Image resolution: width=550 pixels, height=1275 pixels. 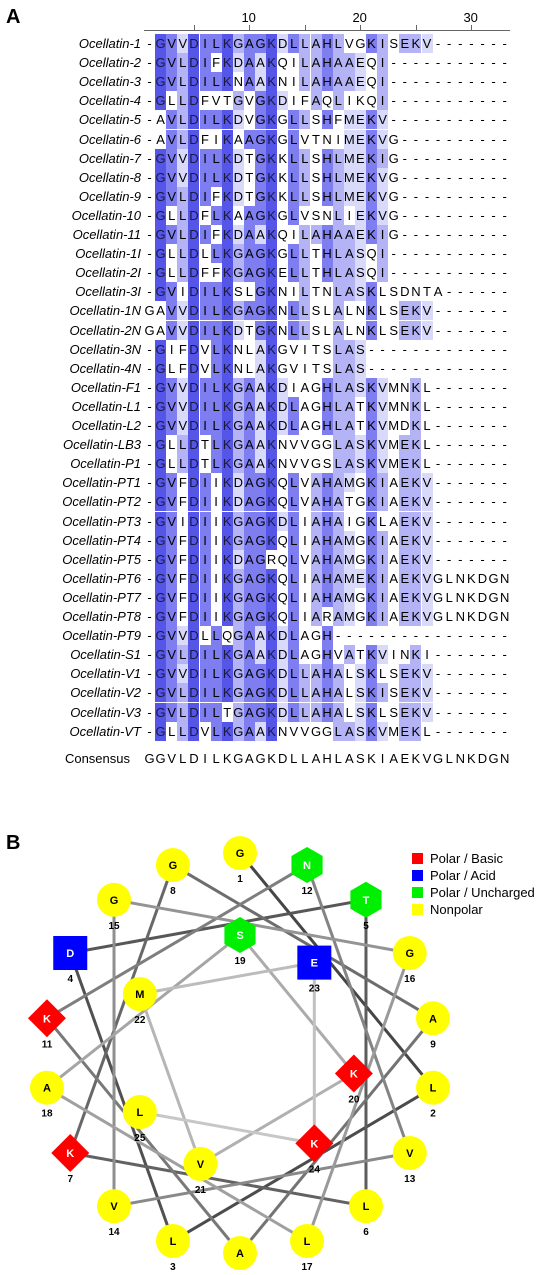 What do you see at coordinates (105, 464) in the screenshot?
I see `sequence-name: Ocellatin-P1` at bounding box center [105, 464].